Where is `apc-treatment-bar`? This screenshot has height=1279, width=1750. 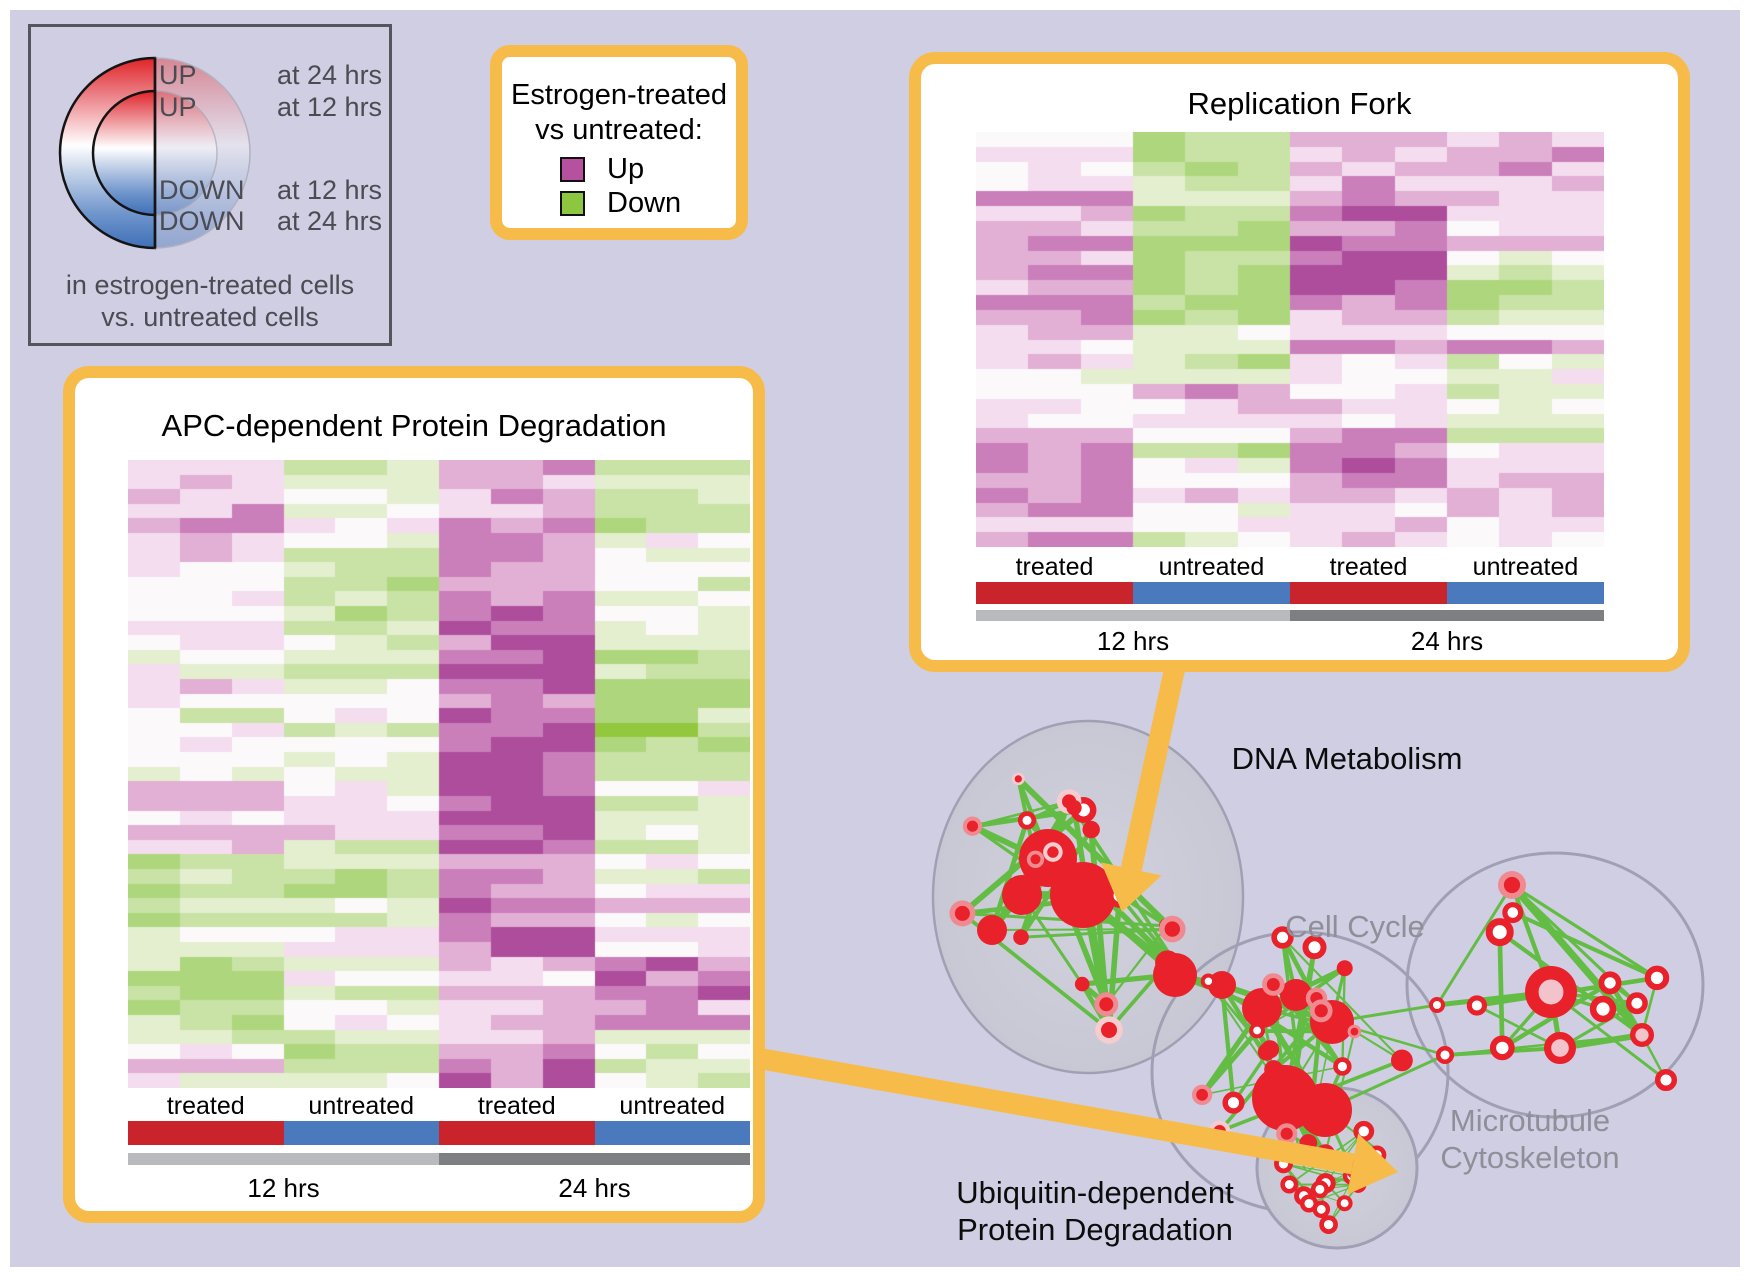 apc-treatment-bar is located at coordinates (439, 1133).